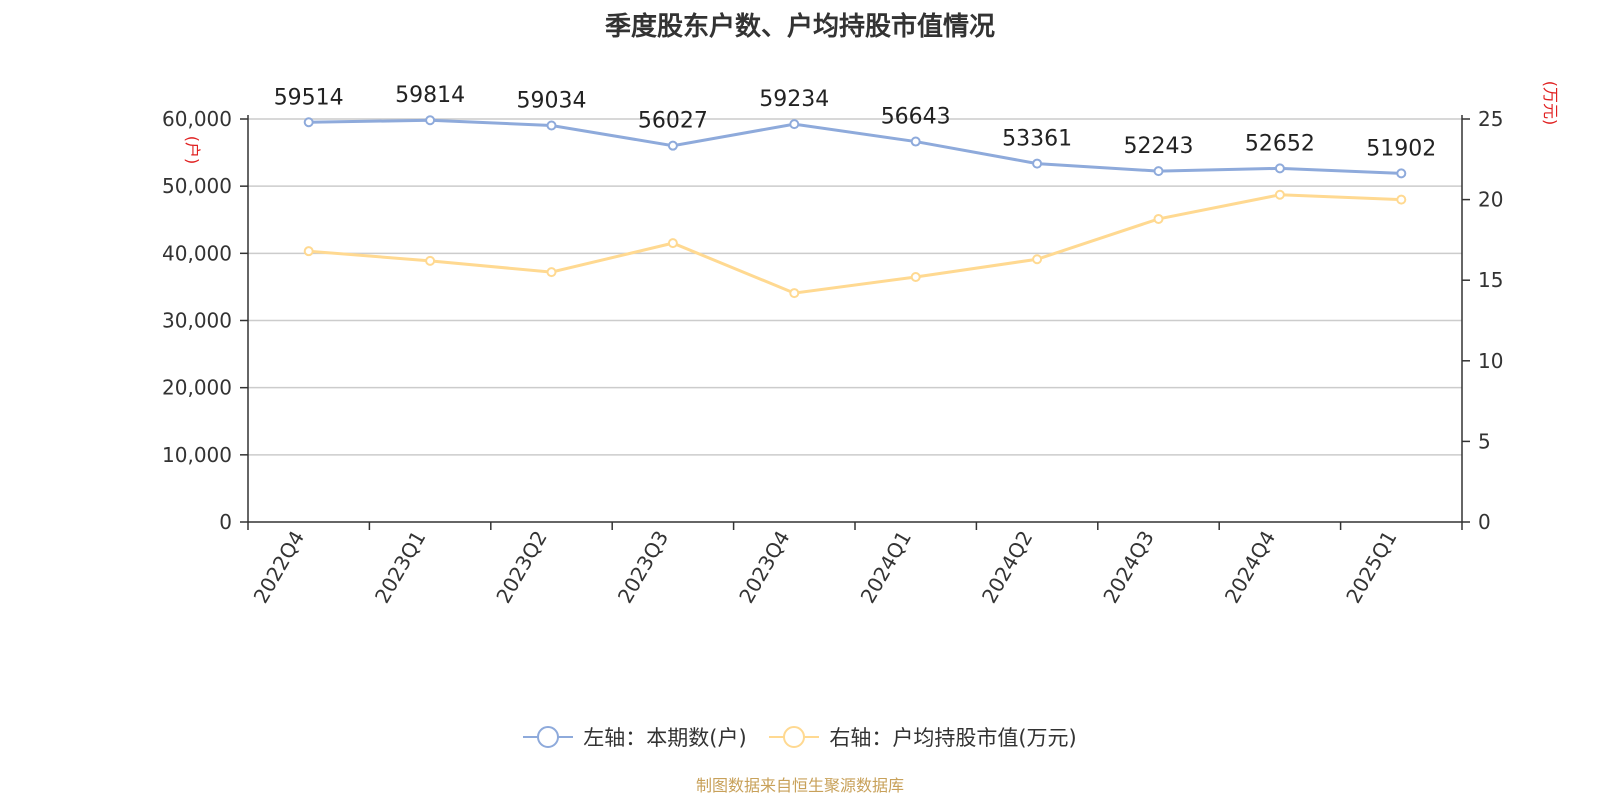 This screenshot has height=800, width=1600. Describe the element at coordinates (521, 567) in the screenshot. I see `x-tick-label: 2023Q2` at that location.